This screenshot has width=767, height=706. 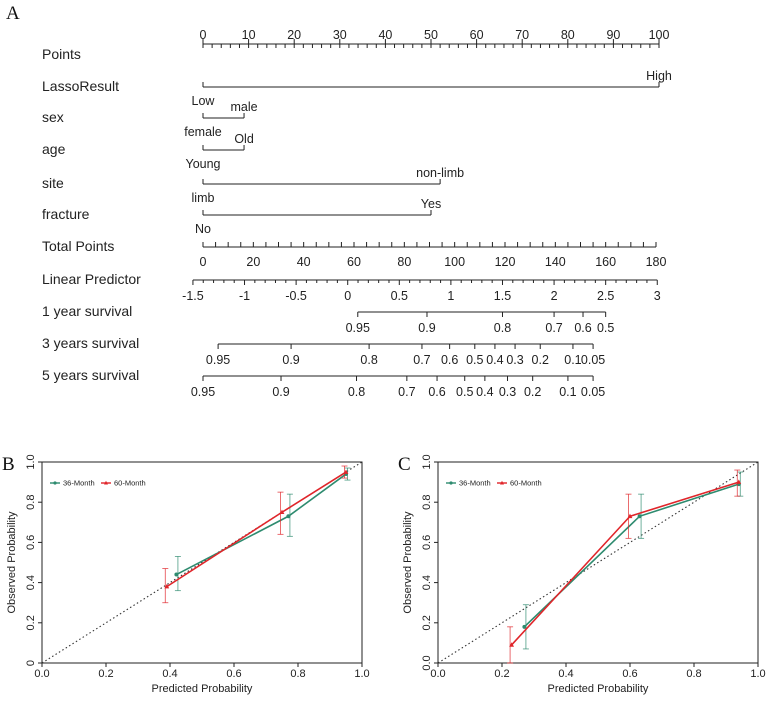 What do you see at coordinates (202, 689) in the screenshot?
I see `x-axis-label: Predicted Probability` at bounding box center [202, 689].